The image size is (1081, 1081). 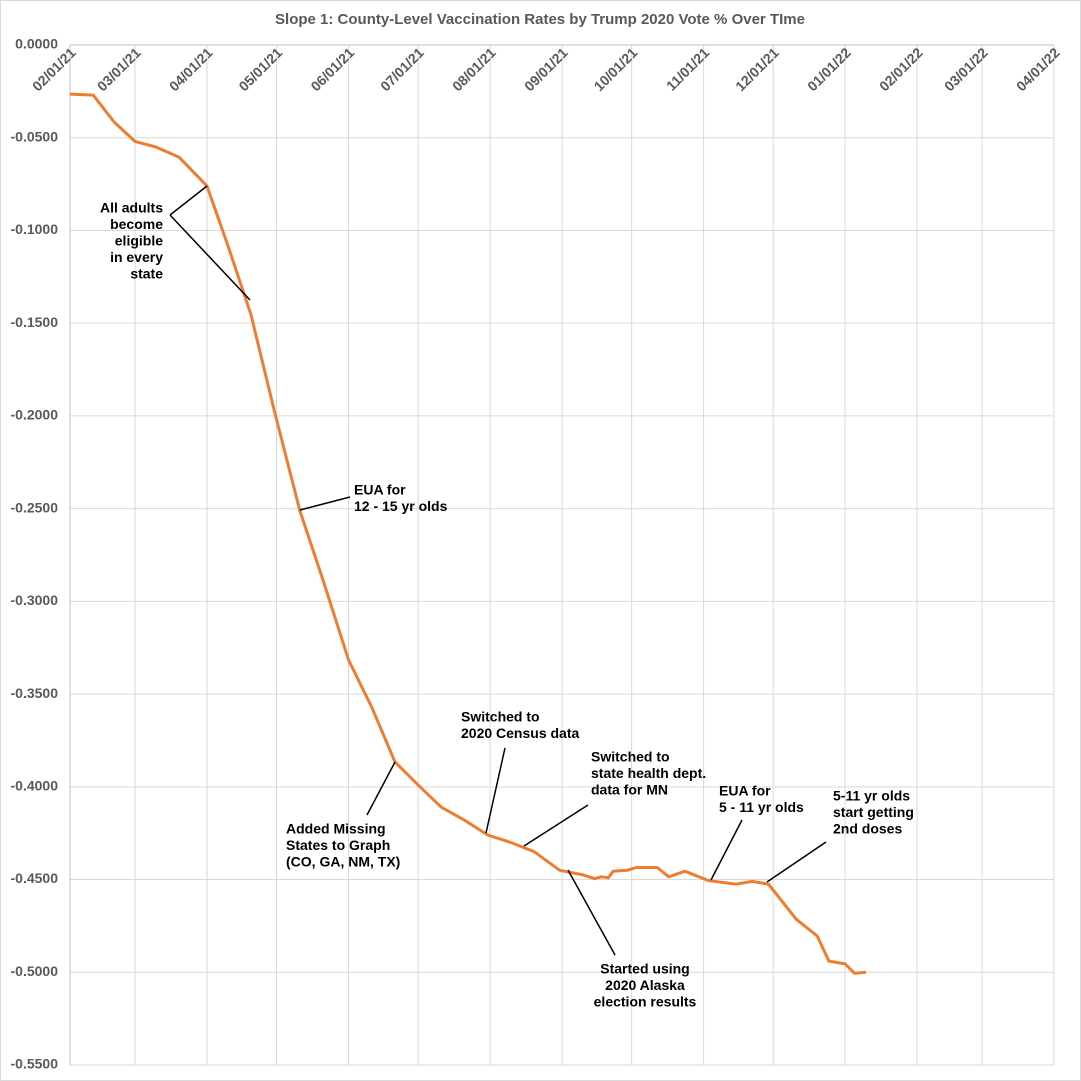 I want to click on annotation-text: data for MN, so click(x=629, y=790).